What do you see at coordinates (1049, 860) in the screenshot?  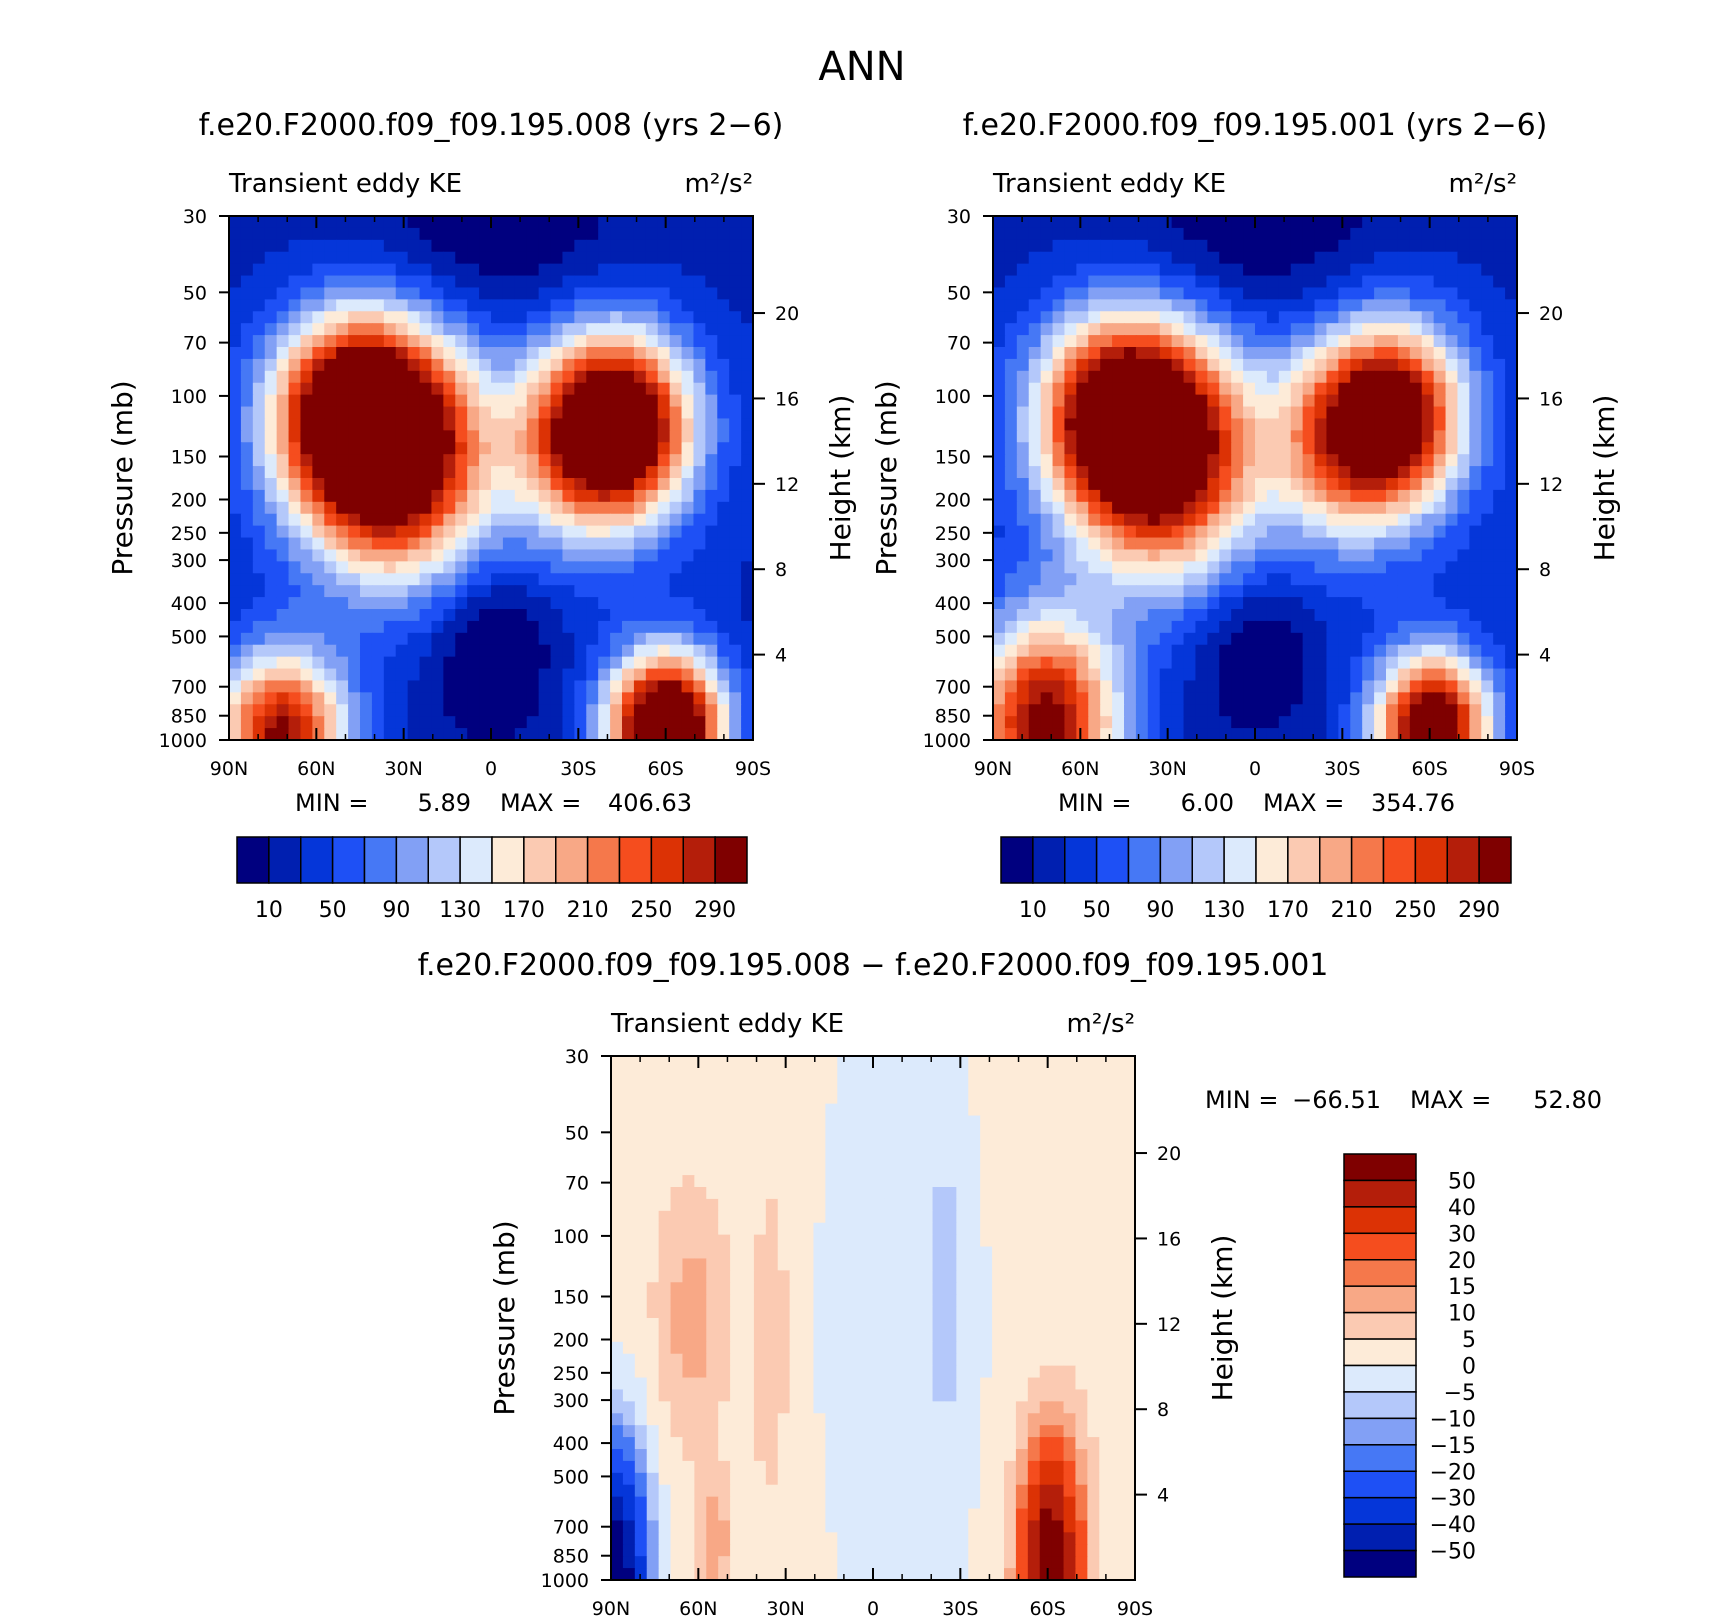 I see `colorbar-box` at bounding box center [1049, 860].